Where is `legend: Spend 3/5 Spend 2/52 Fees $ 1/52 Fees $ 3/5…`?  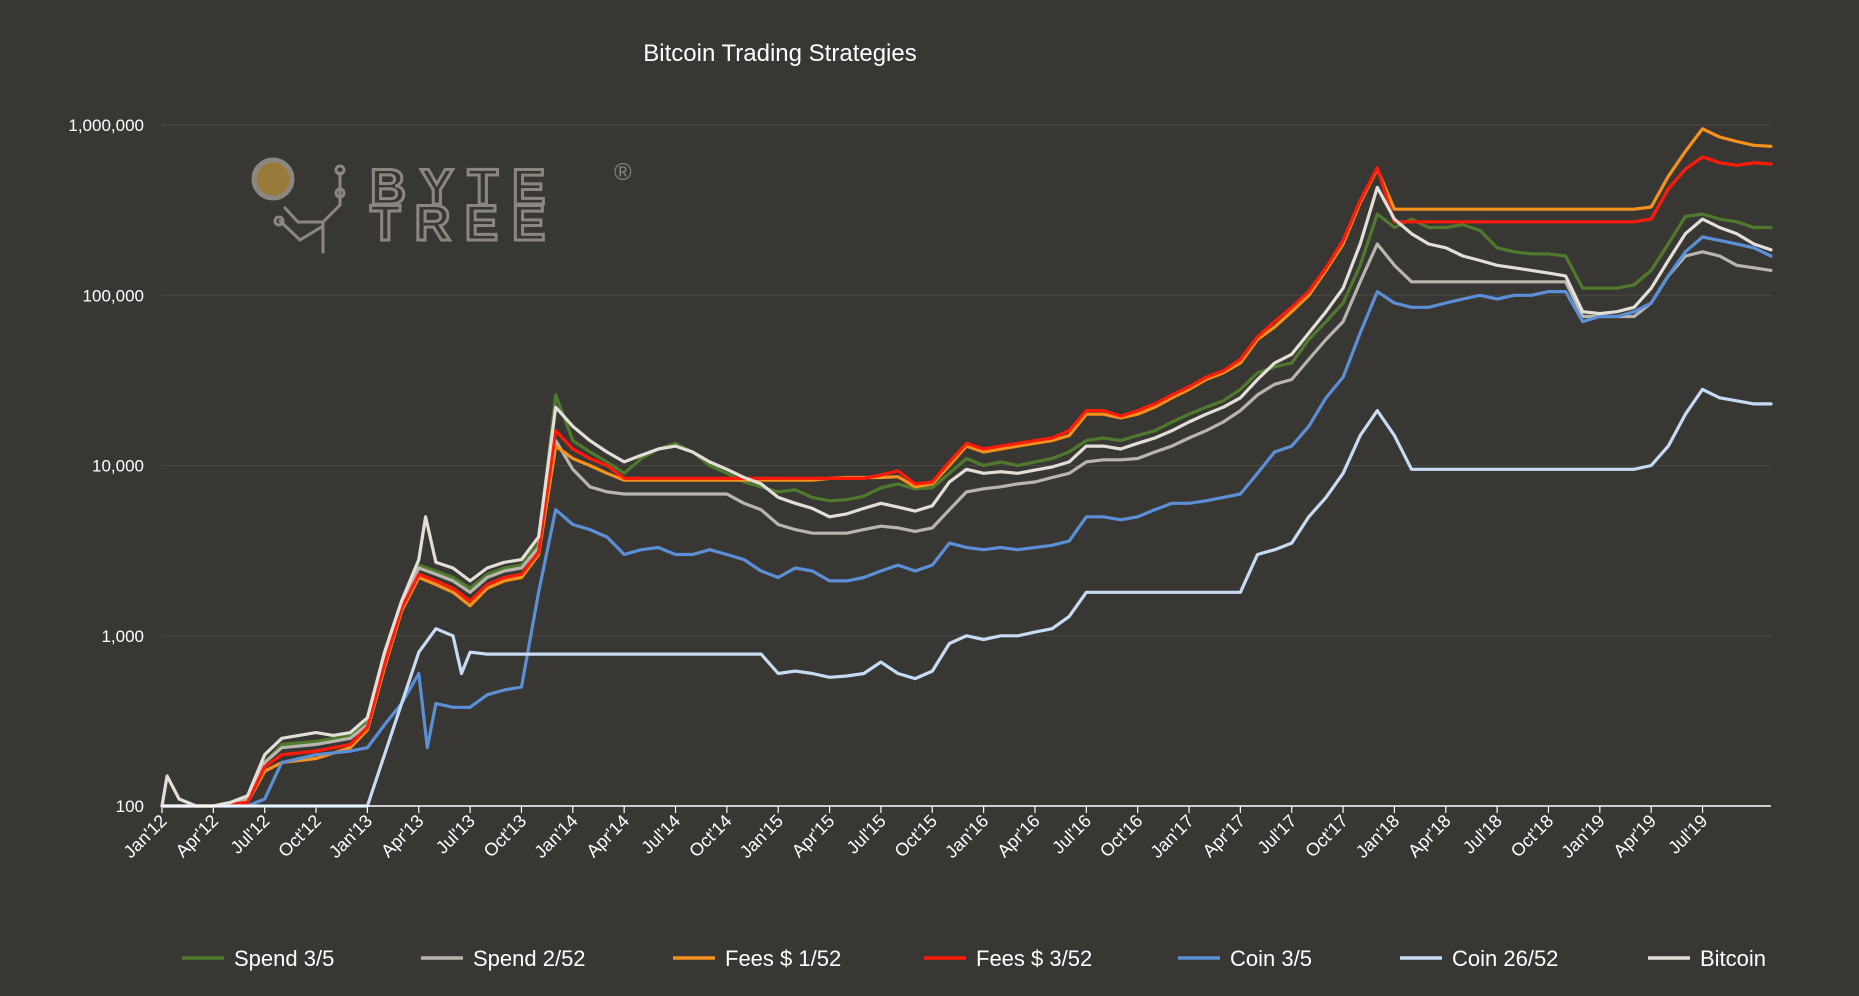
legend: Spend 3/5 Spend 2/52 Fees $ 1/52 Fees $ 3/5… is located at coordinates (974, 958).